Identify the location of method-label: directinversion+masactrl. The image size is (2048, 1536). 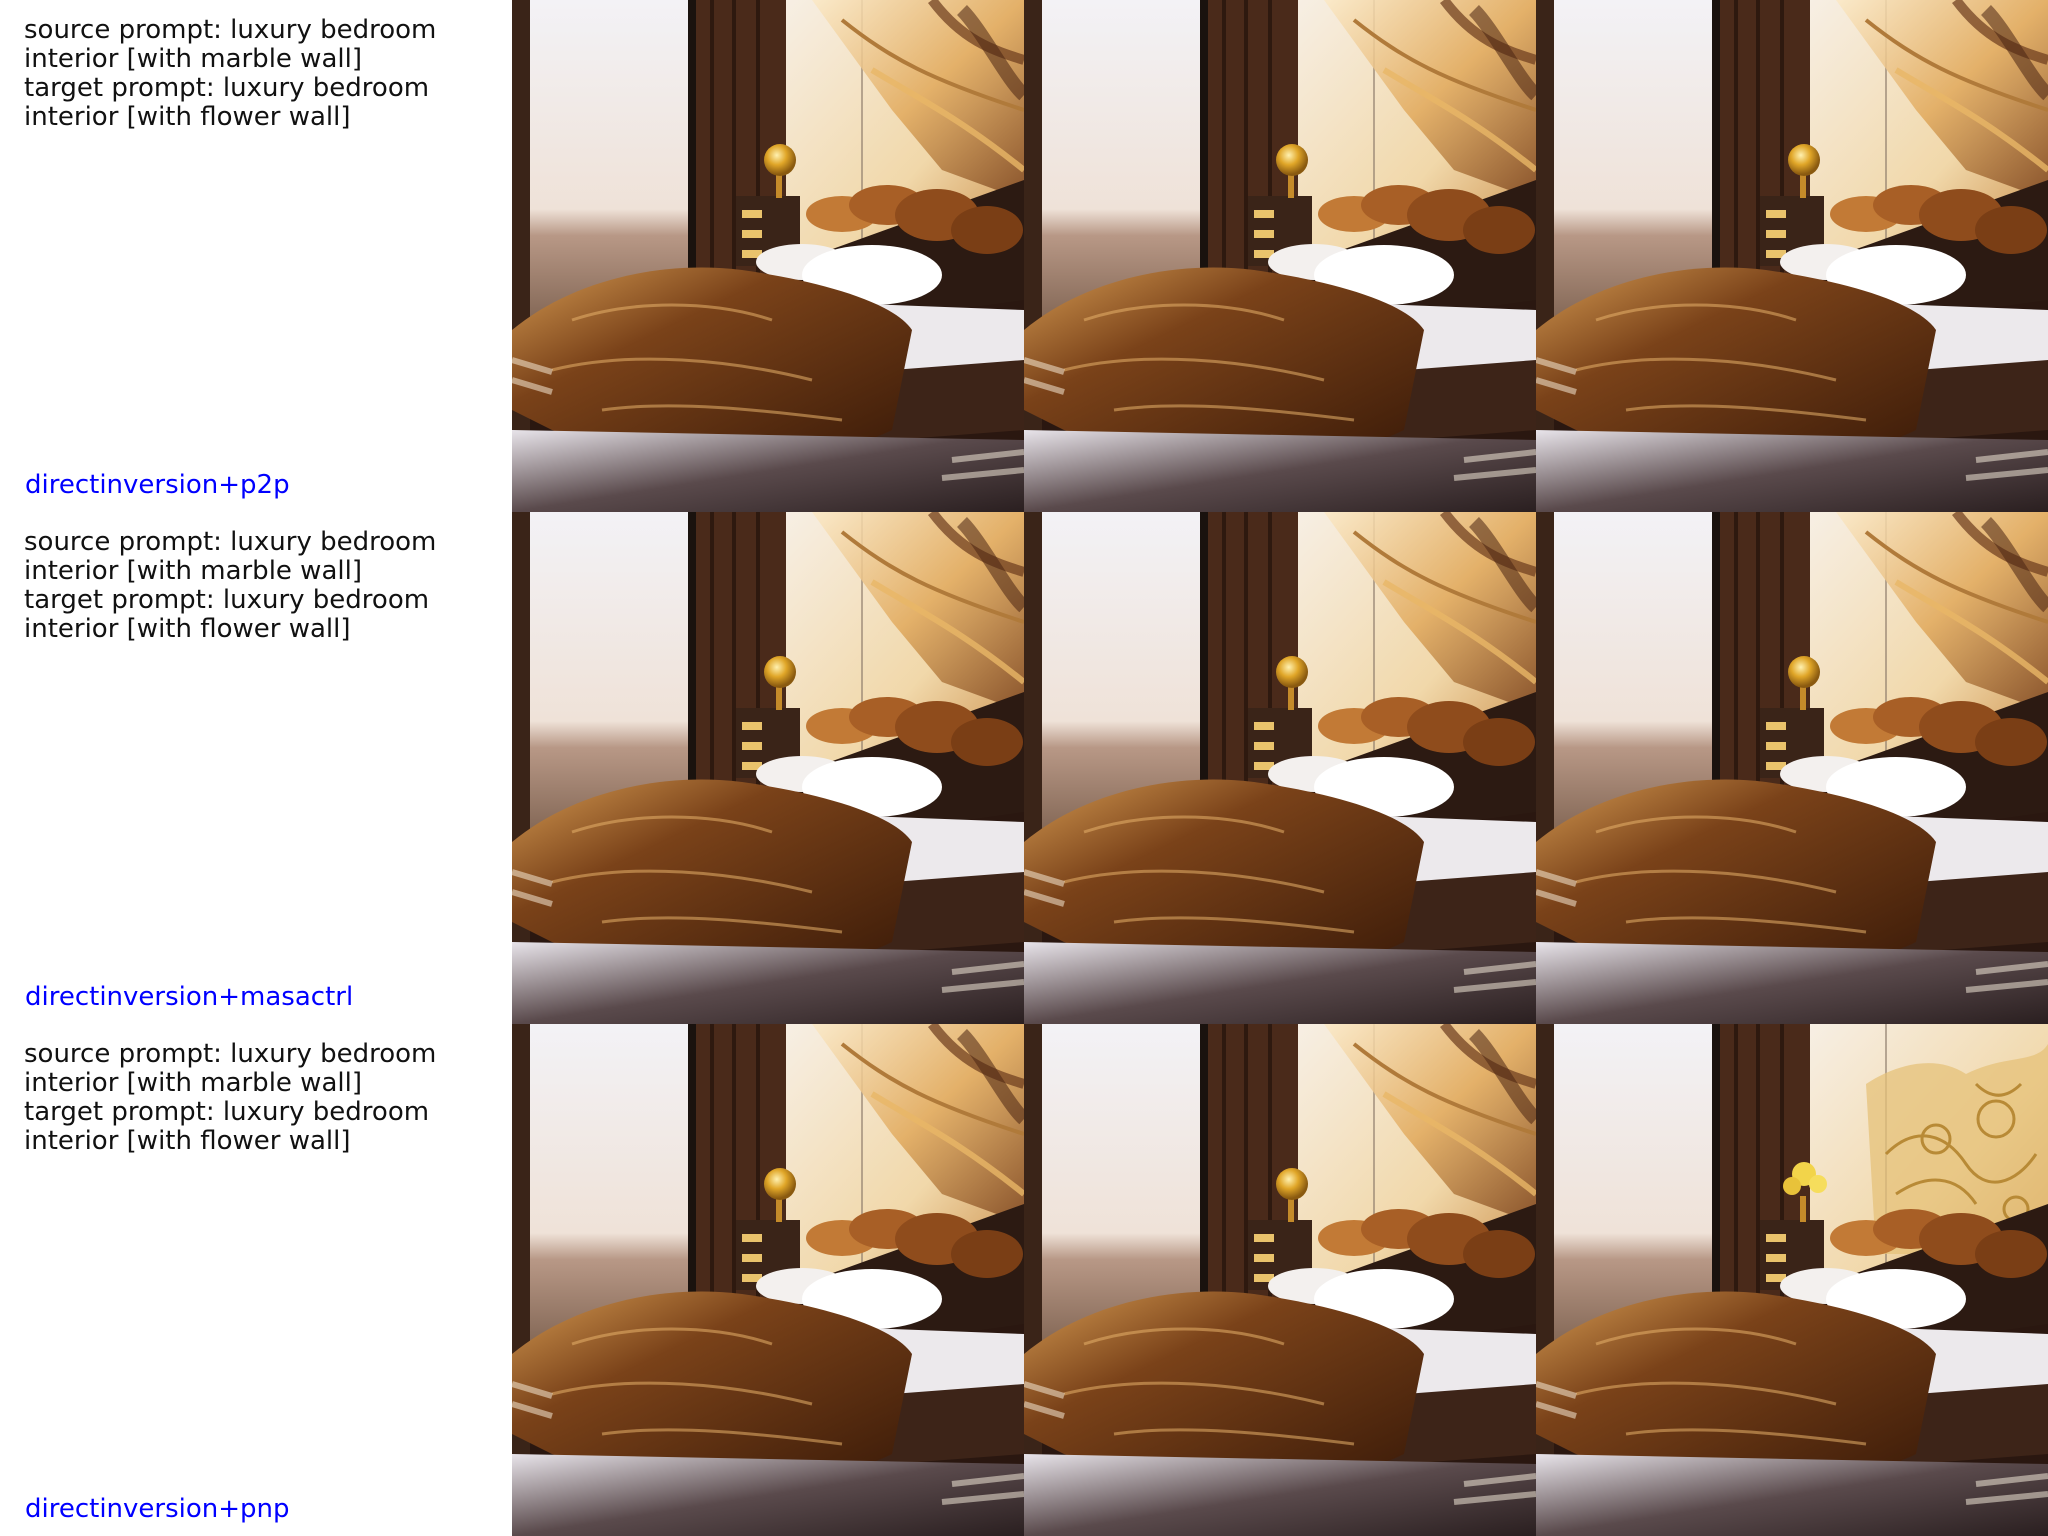
(189, 997).